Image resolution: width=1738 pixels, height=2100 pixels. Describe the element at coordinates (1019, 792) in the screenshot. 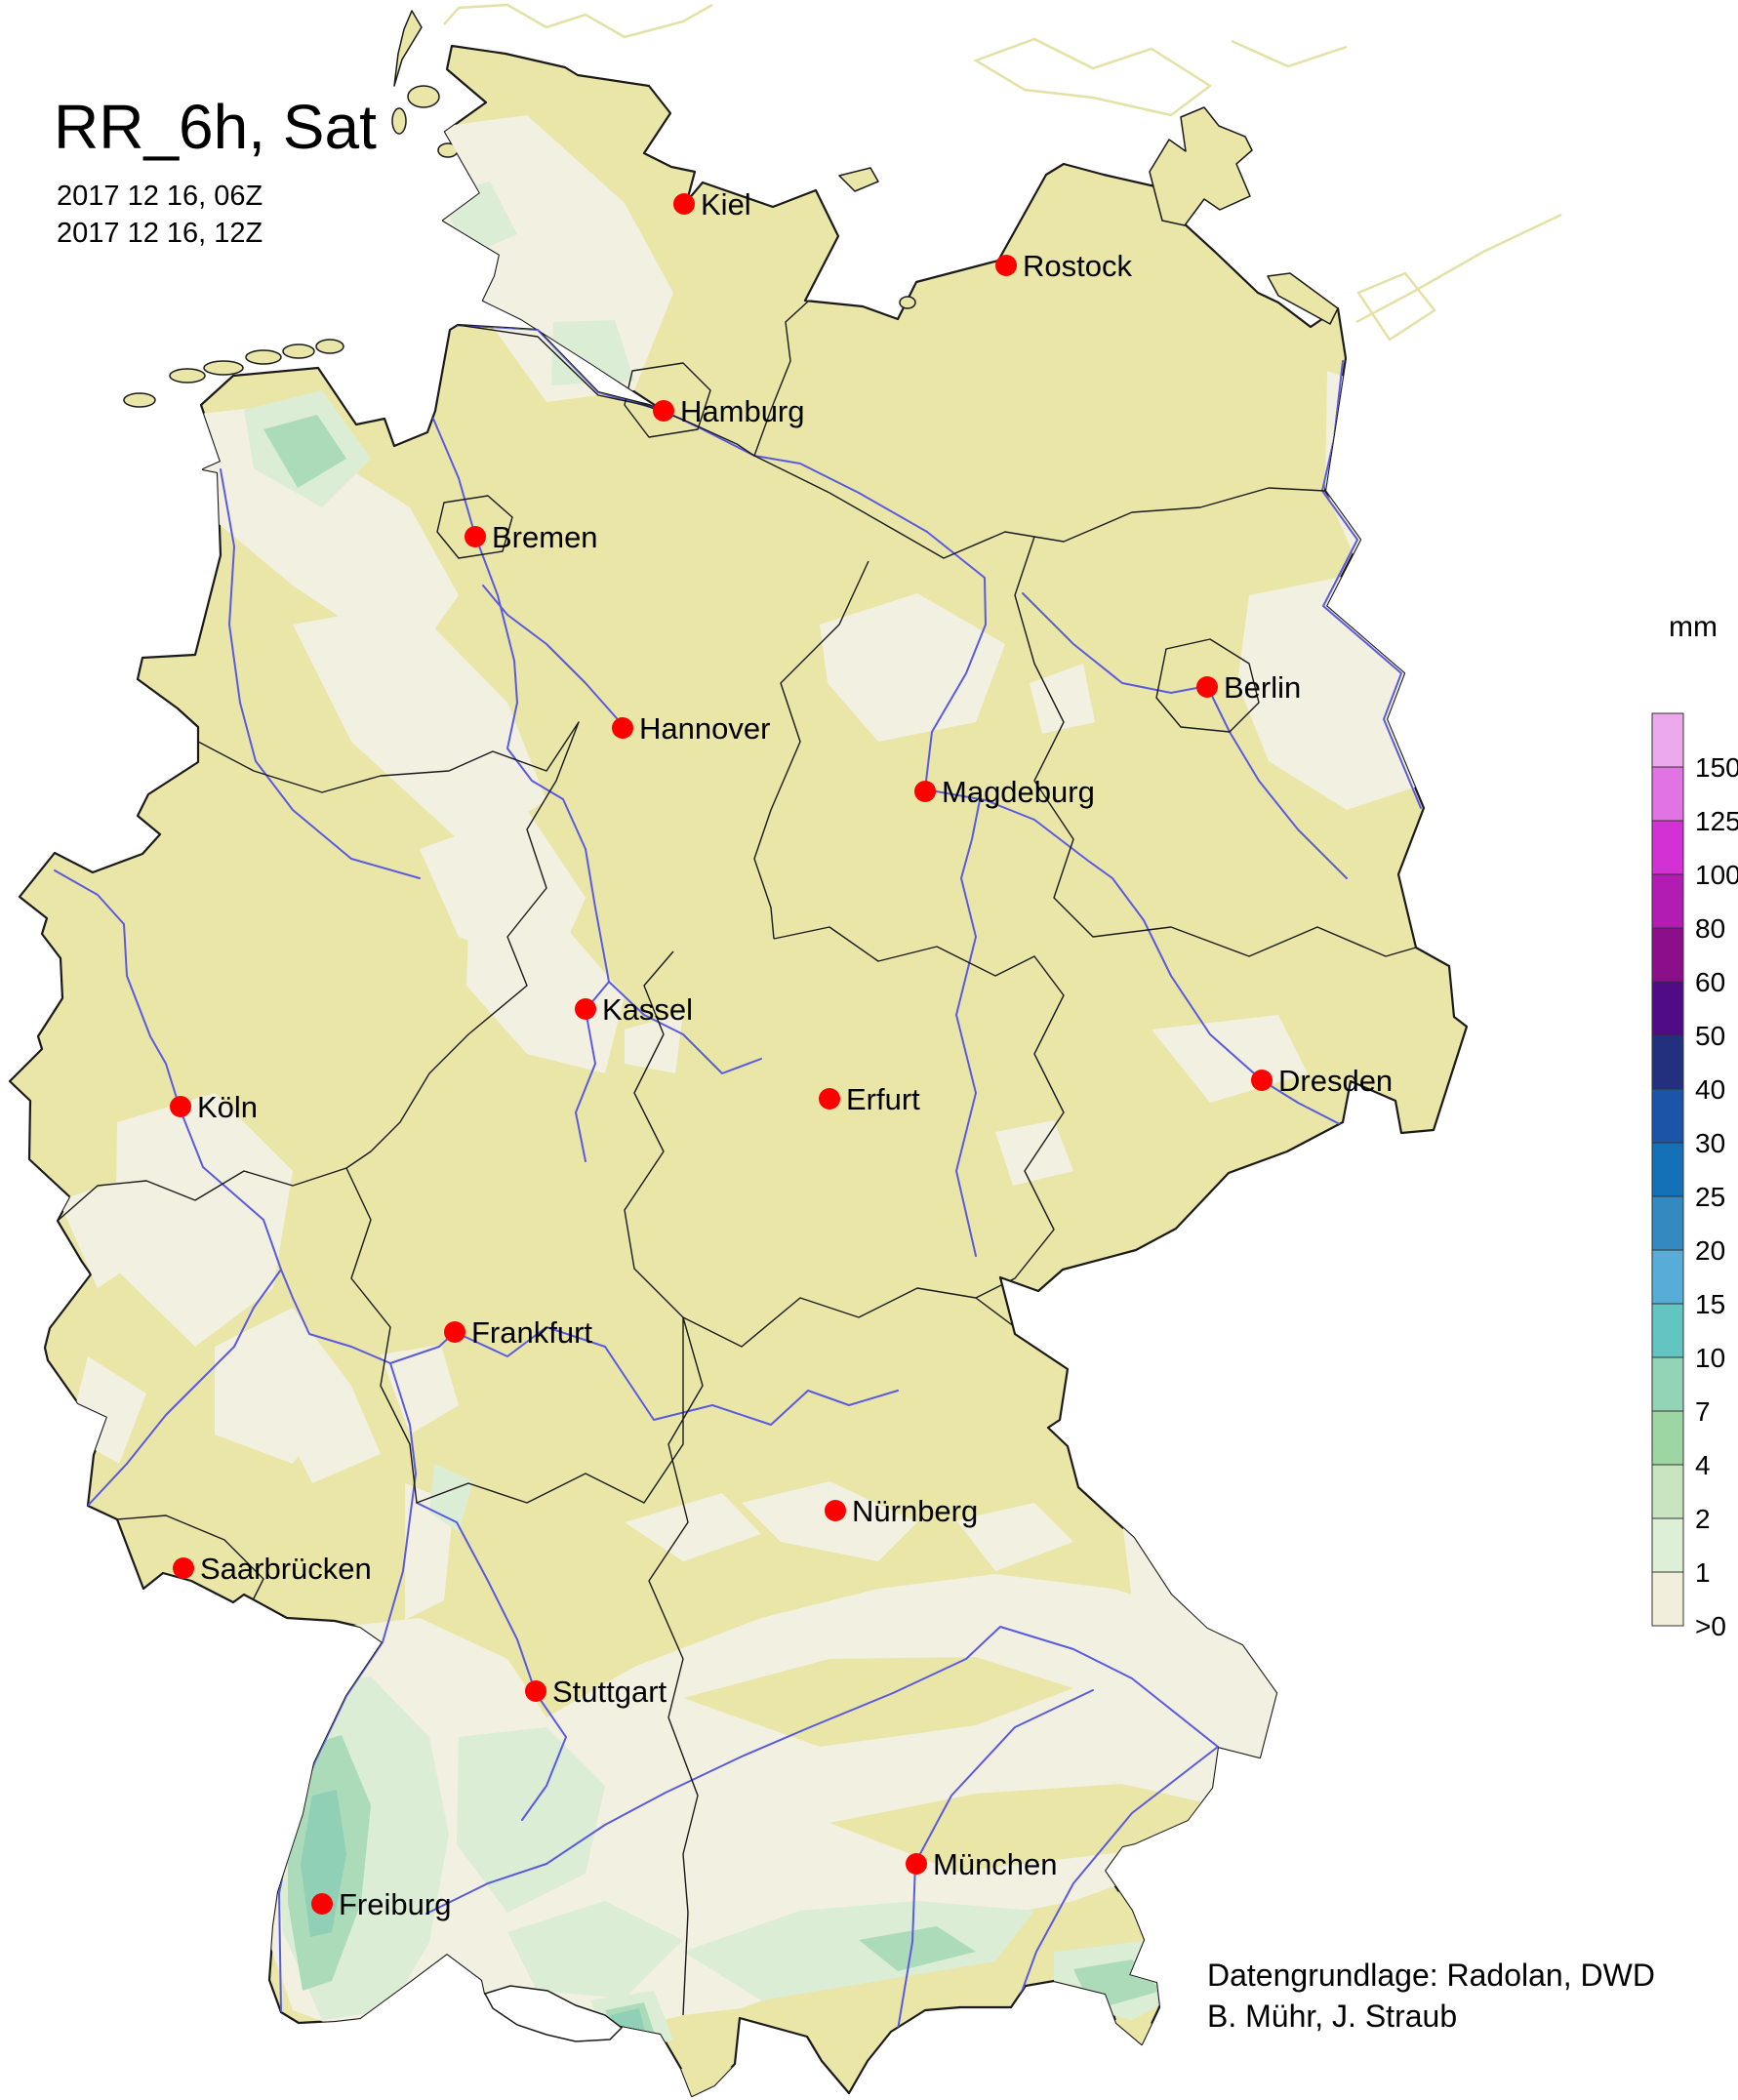

I see `city-label: Magdeburg` at that location.